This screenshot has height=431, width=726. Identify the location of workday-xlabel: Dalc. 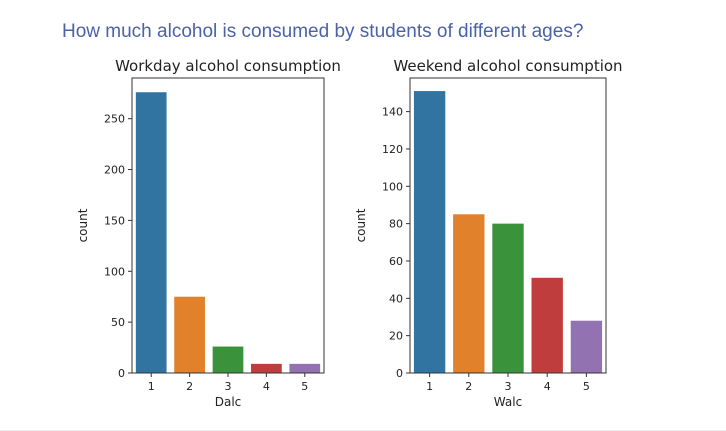
(228, 402).